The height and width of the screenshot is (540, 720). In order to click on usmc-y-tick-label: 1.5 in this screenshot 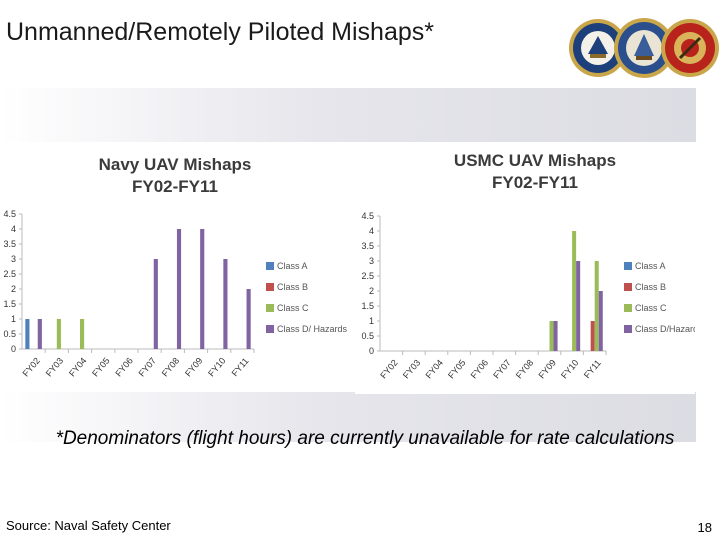, I will do `click(367, 306)`.